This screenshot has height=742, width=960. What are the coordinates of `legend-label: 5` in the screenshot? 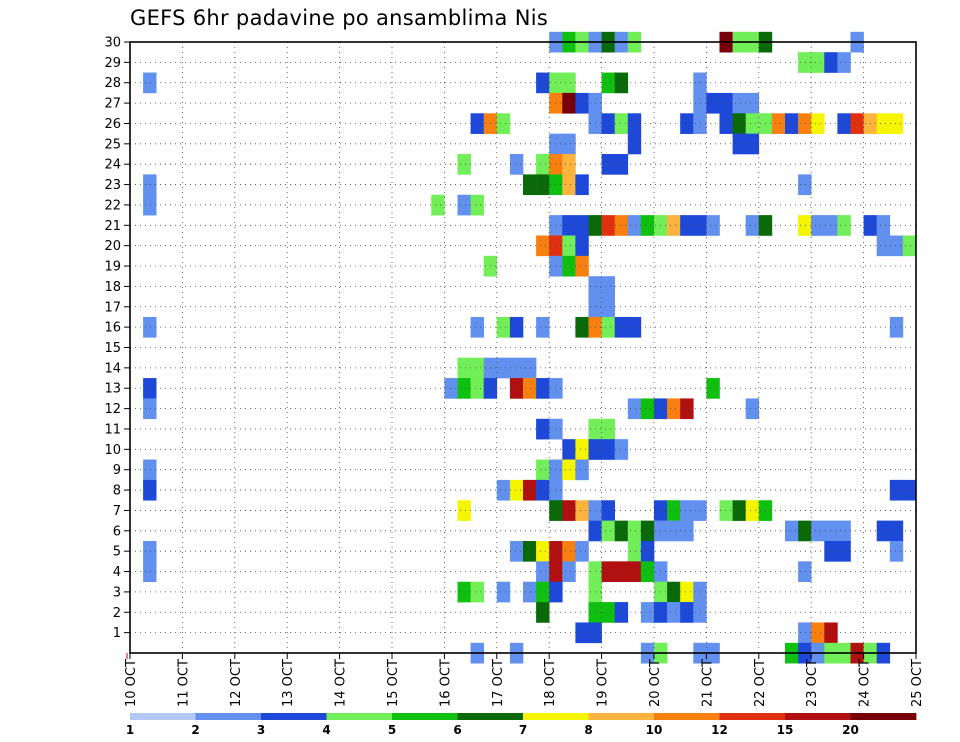 It's located at (392, 730).